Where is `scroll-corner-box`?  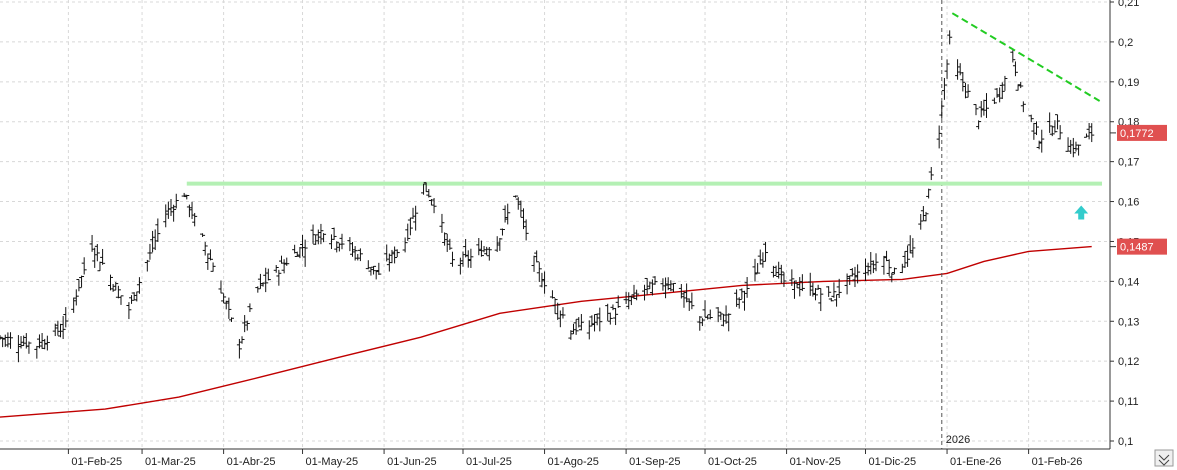
scroll-corner-box is located at coordinates (1164, 458).